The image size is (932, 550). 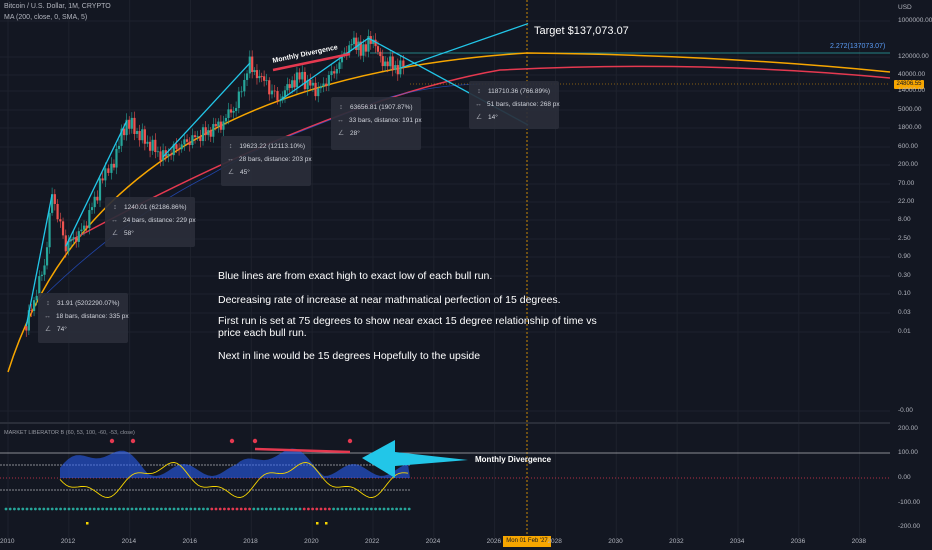 I want to click on measure-row: ↕ 63656.81 (1907.87%), so click(x=376, y=107).